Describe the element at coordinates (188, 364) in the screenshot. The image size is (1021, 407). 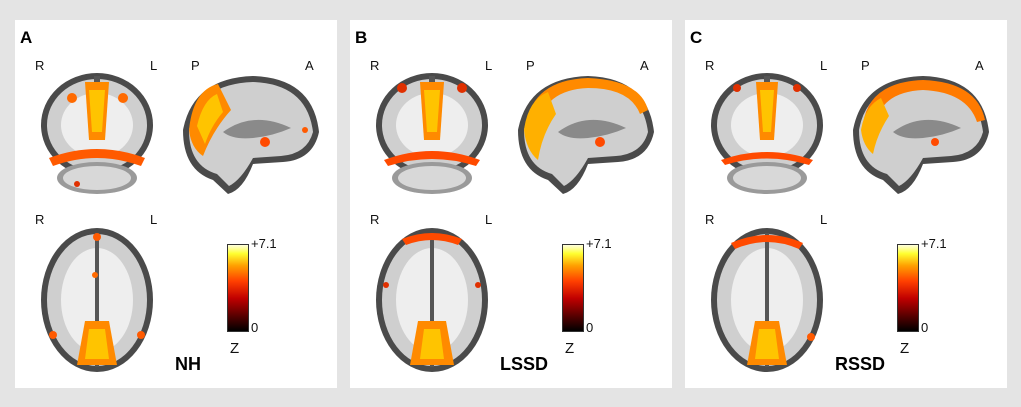
I see `group-label: NH` at that location.